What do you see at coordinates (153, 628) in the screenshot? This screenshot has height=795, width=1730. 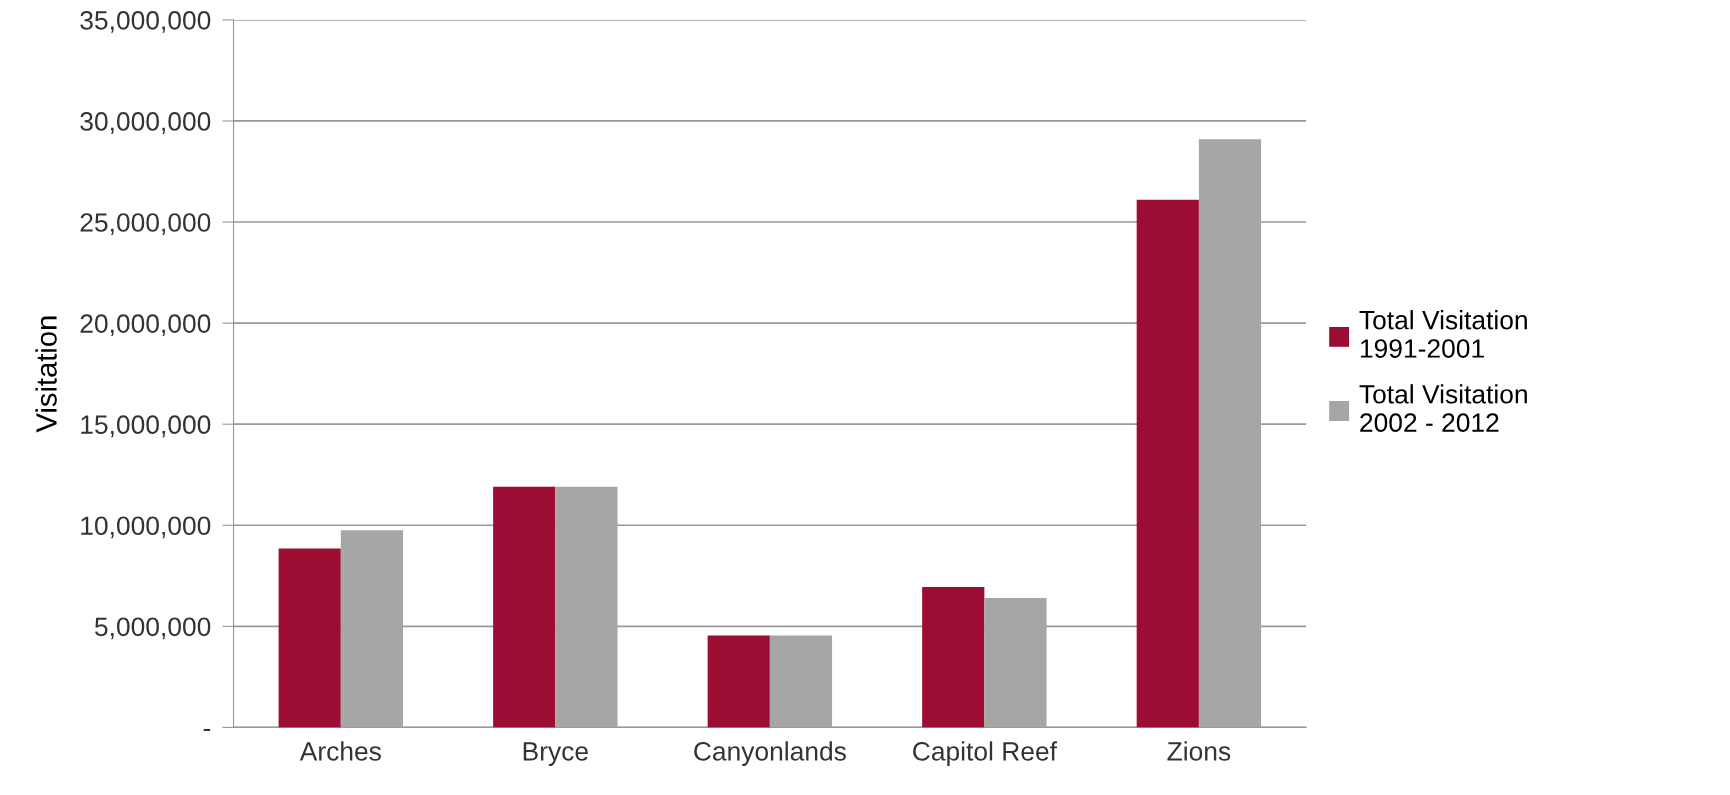 I see `y-tick-label: 5,000,000` at bounding box center [153, 628].